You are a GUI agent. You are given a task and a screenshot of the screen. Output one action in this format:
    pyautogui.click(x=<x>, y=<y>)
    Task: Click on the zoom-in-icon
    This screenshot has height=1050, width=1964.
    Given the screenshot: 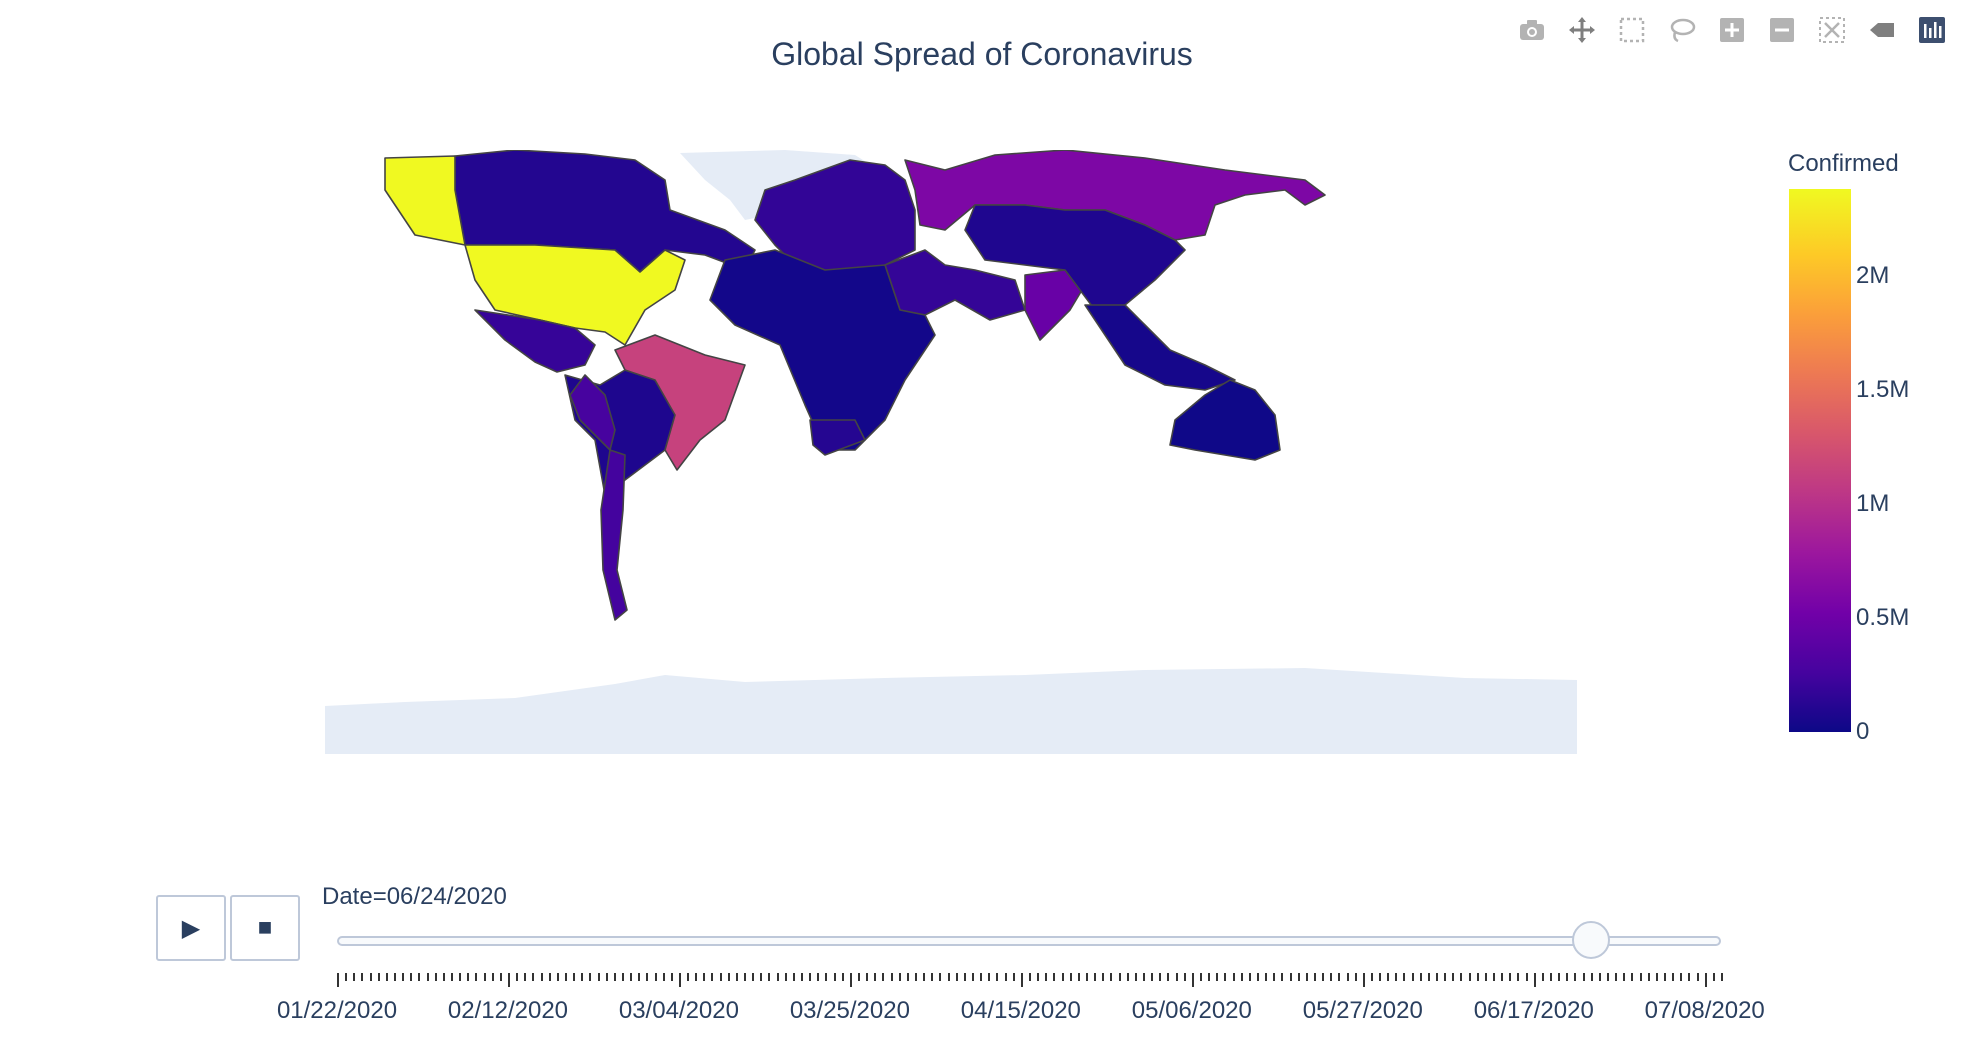 What is the action you would take?
    pyautogui.click(x=1732, y=30)
    